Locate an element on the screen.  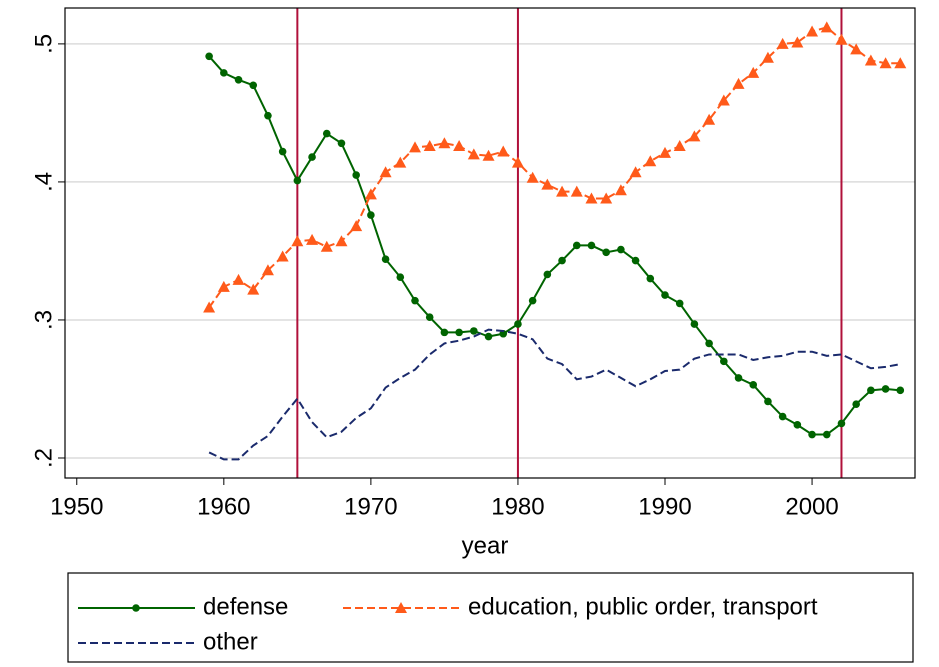
legend-label: other is located at coordinates (230, 641).